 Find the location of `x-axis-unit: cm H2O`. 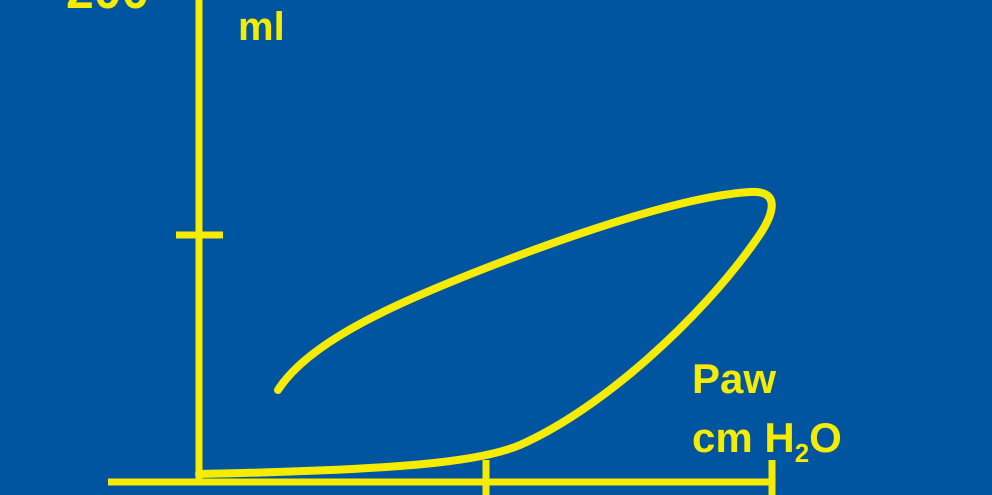

x-axis-unit: cm H2O is located at coordinates (767, 441).